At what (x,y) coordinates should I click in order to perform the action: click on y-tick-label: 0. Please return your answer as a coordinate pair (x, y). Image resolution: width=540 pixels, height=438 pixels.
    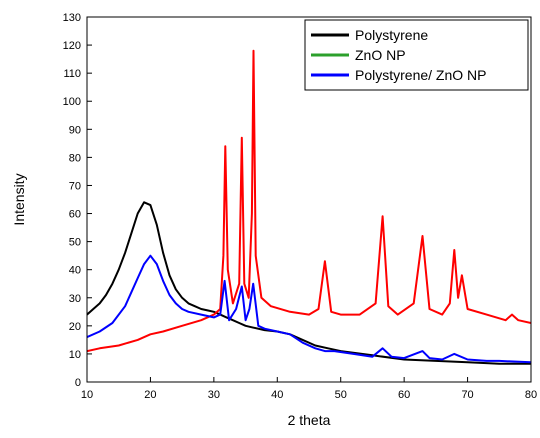
    Looking at the image, I should click on (78, 383).